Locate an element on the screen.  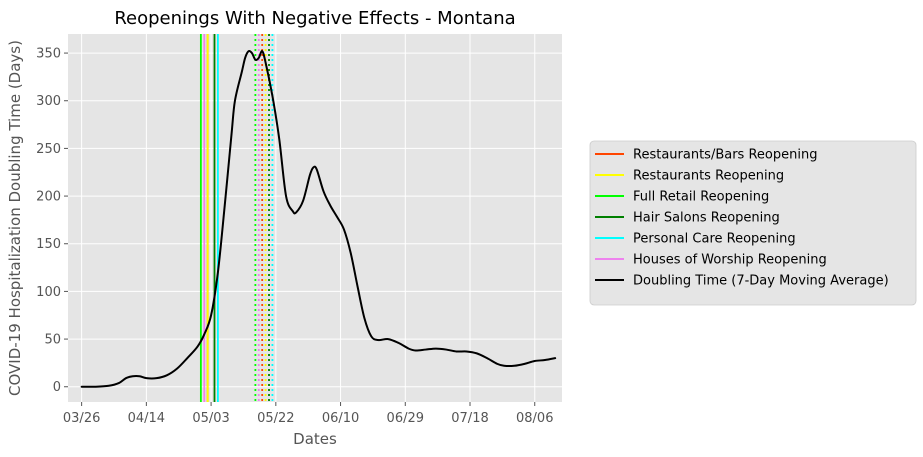
y-tick-label: 150 is located at coordinates (48, 244).